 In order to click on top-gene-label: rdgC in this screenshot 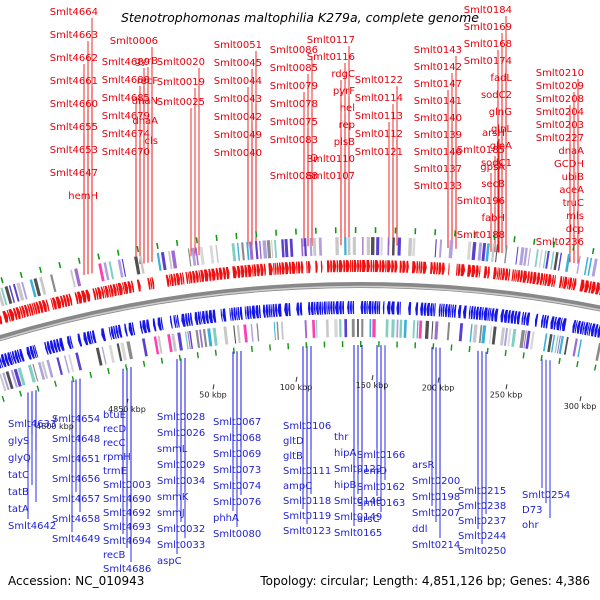, I will do `click(343, 74)`.